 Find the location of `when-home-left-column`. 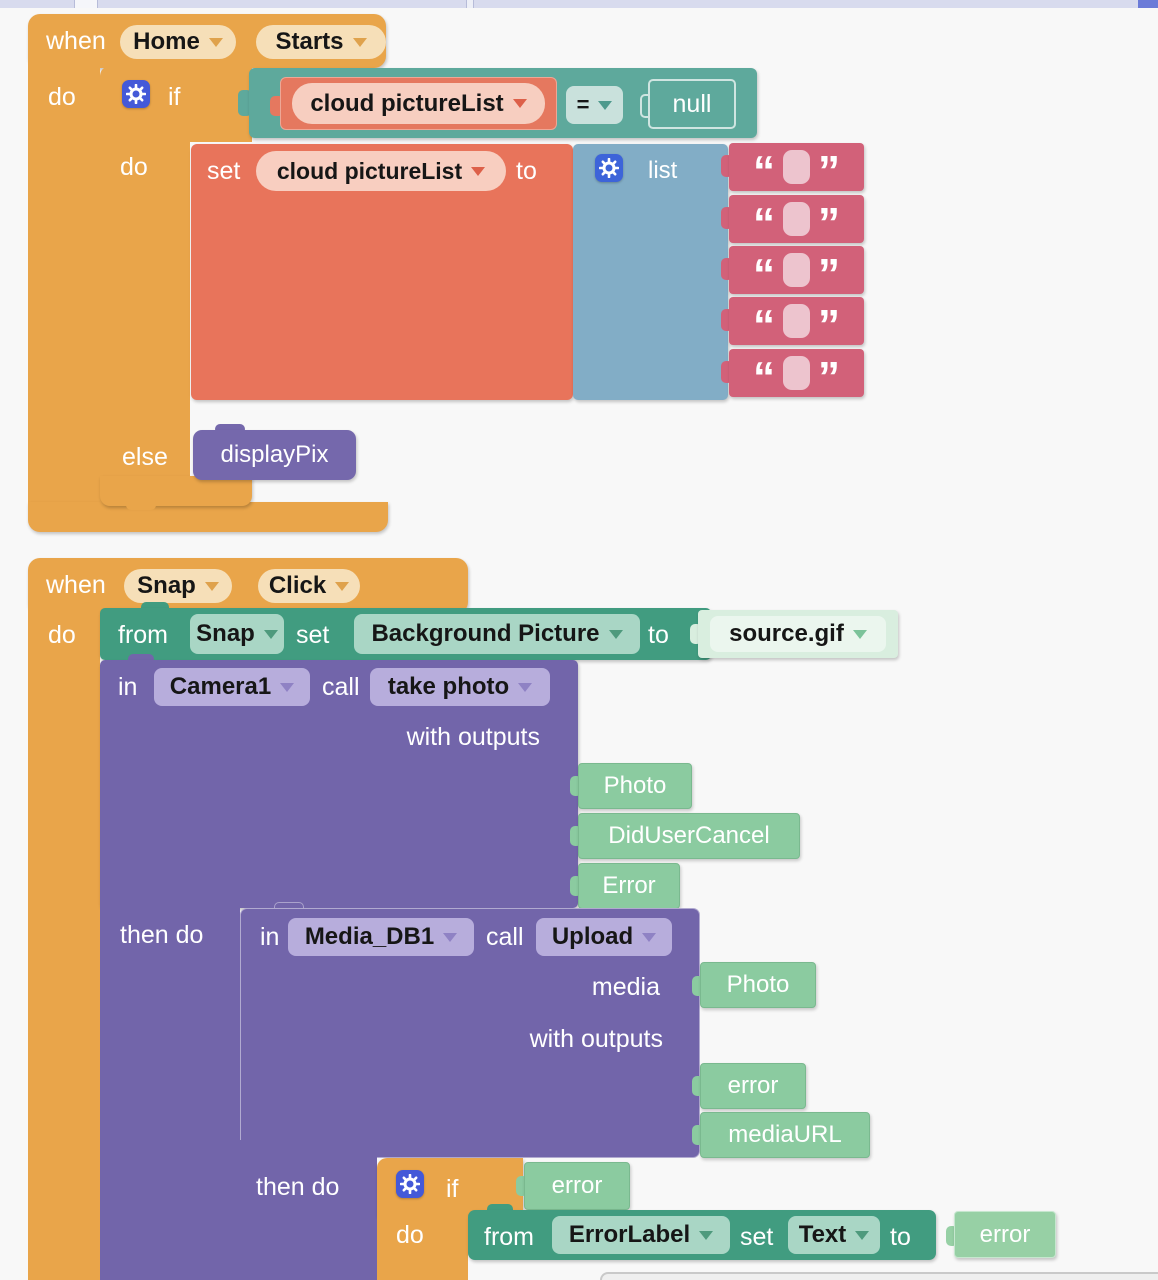

when-home-left-column is located at coordinates (64, 273).